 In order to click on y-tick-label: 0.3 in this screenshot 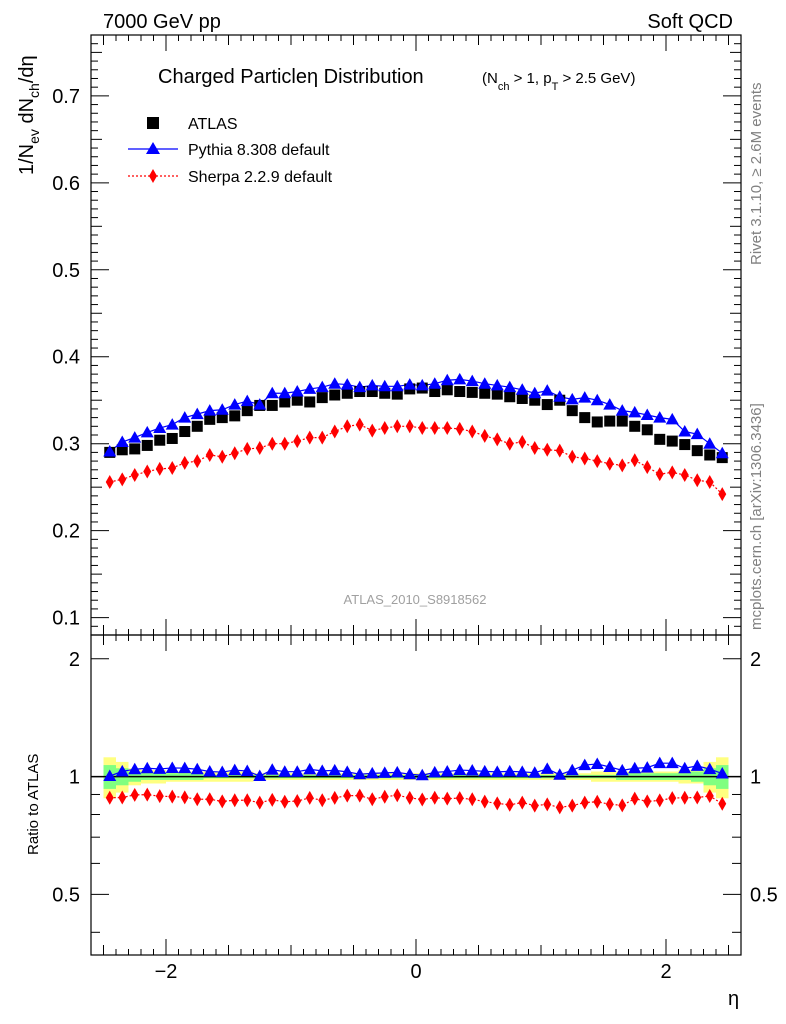, I will do `click(66, 445)`.